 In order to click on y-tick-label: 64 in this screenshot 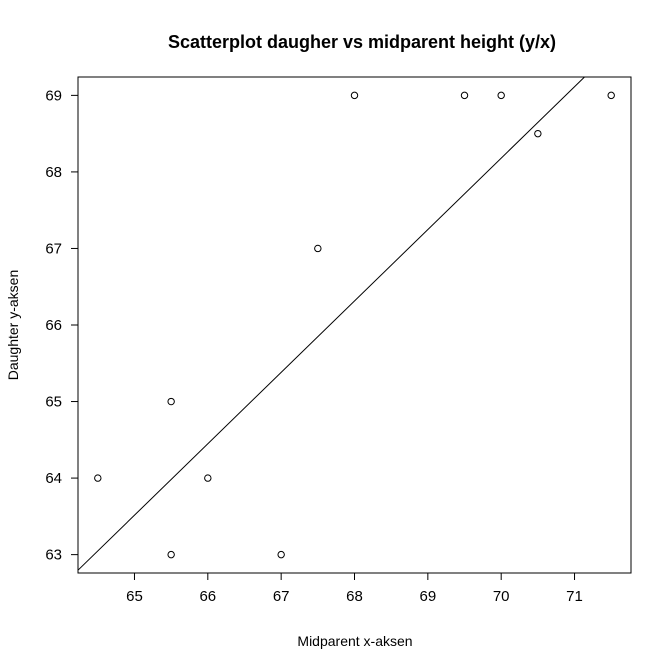, I will do `click(53, 478)`.